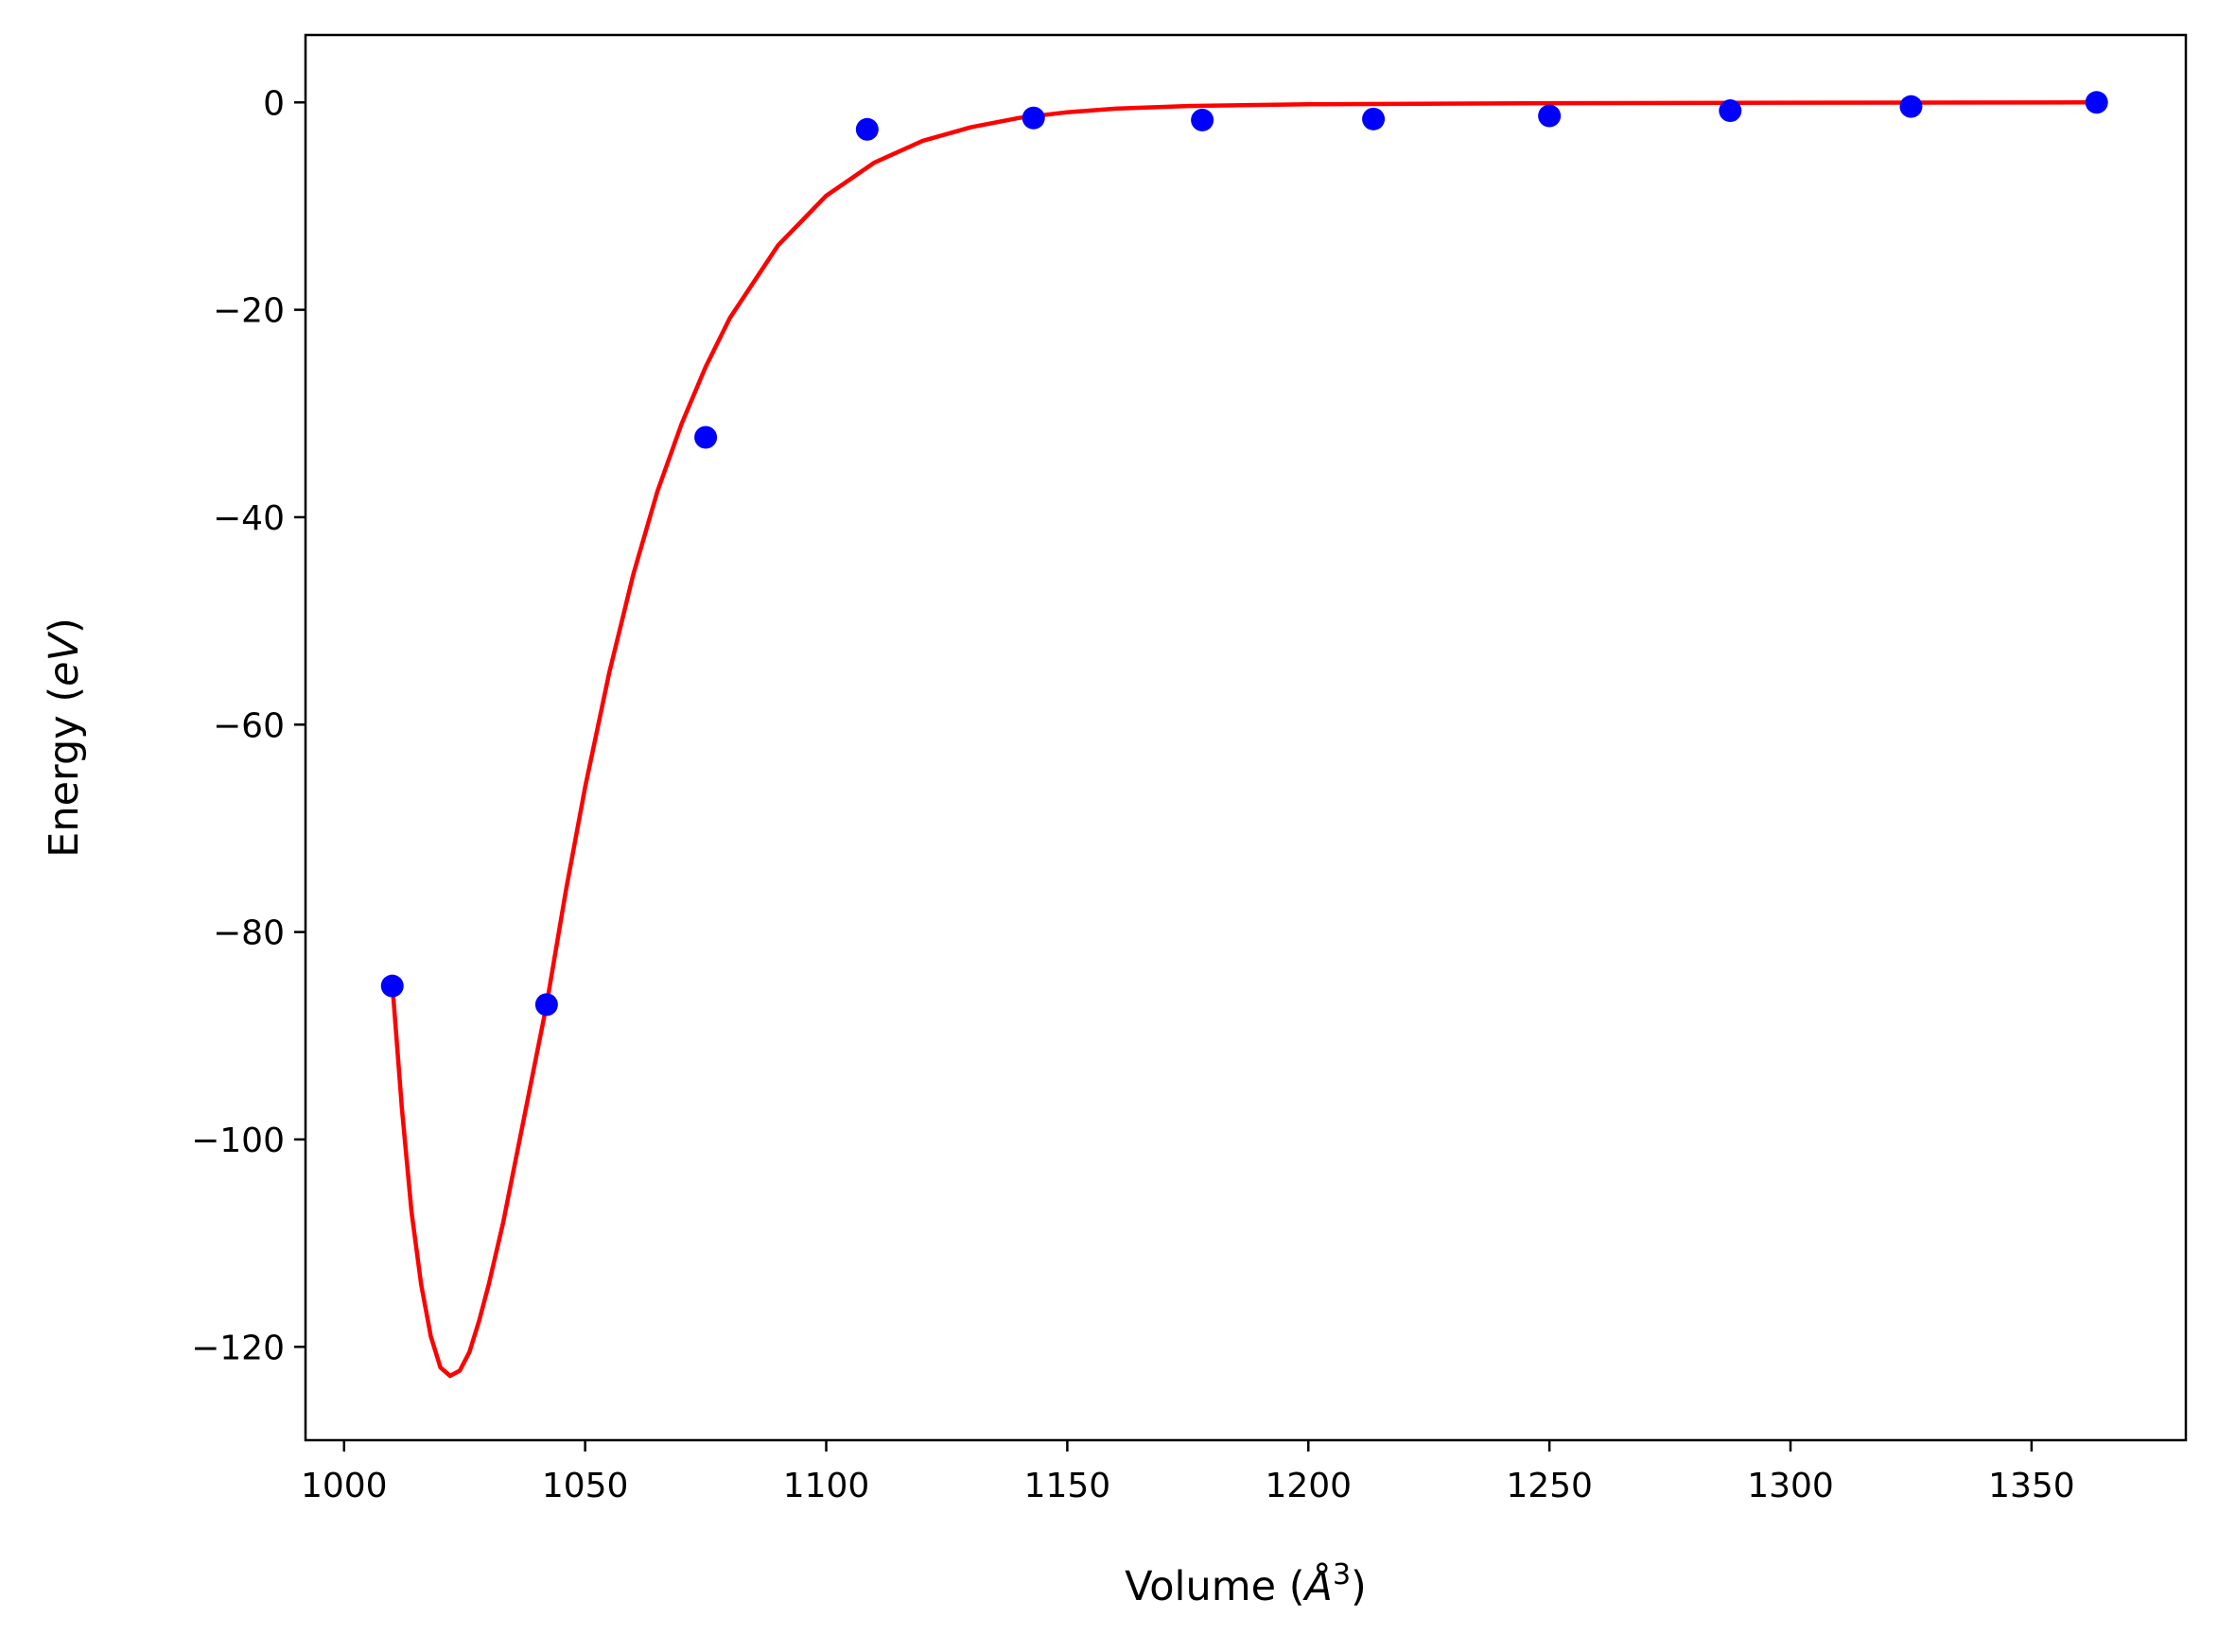 This screenshot has height=1652, width=2218. Describe the element at coordinates (2031, 1486) in the screenshot. I see `x-tick-label: 1350` at that location.